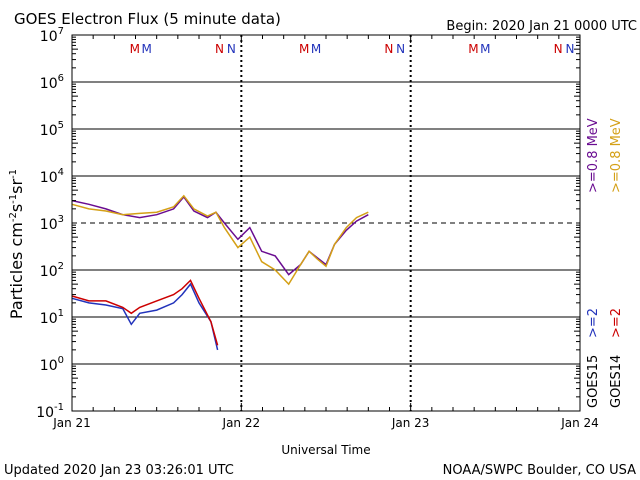 Image resolution: width=640 pixels, height=480 pixels. Describe the element at coordinates (61, 172) in the screenshot. I see `y-tick-exponent: 4` at that location.